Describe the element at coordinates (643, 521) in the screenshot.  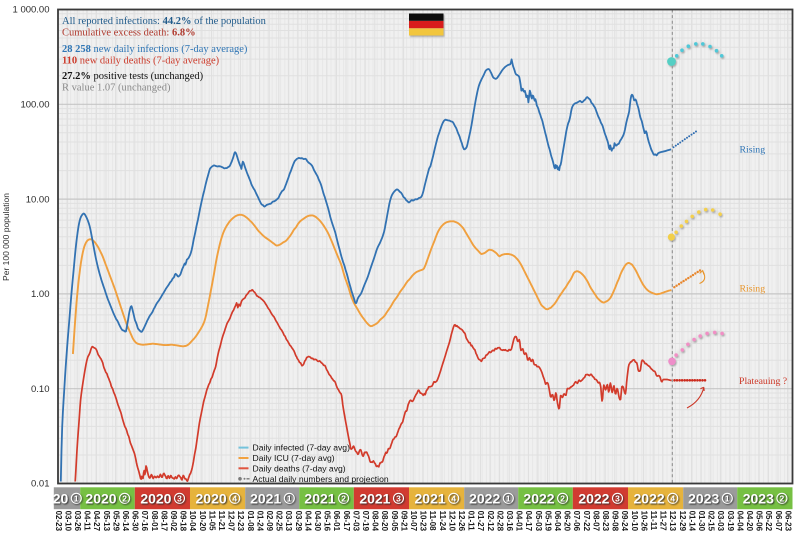
I see `svg-text: 10-26` at that location.